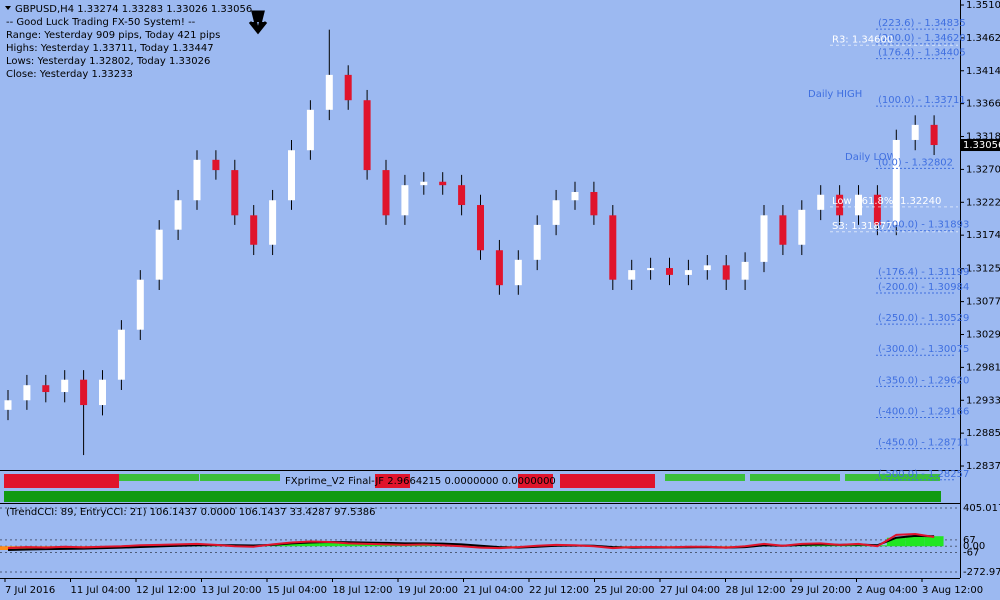 This screenshot has width=1000, height=600. Describe the element at coordinates (981, 572) in the screenshot. I see `y-tick-label: -272.9796` at that location.